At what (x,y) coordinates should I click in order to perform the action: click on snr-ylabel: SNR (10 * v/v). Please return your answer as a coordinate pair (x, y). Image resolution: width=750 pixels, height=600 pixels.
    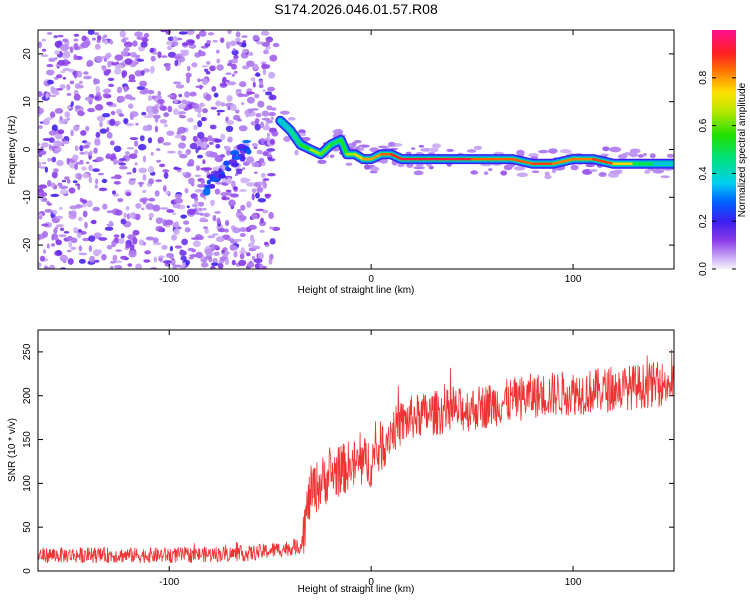
    Looking at the image, I should click on (12, 450).